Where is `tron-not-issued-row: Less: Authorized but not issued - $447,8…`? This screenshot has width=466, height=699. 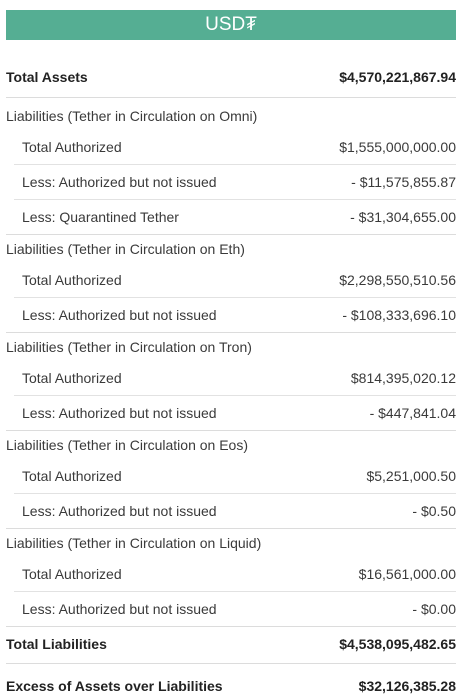 tron-not-issued-row: Less: Authorized but not issued - $447,8… is located at coordinates (231, 413).